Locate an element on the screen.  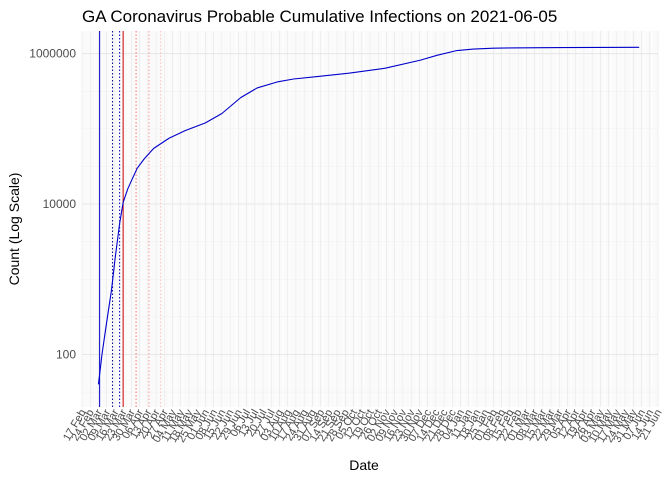
y-tick-label: 10000 is located at coordinates (60, 204).